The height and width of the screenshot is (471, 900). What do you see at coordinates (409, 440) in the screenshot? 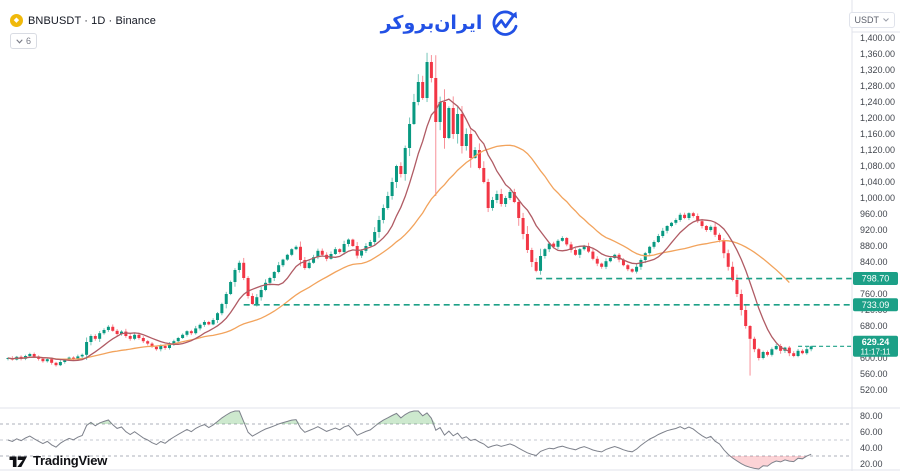
I see `rsi-line` at bounding box center [409, 440].